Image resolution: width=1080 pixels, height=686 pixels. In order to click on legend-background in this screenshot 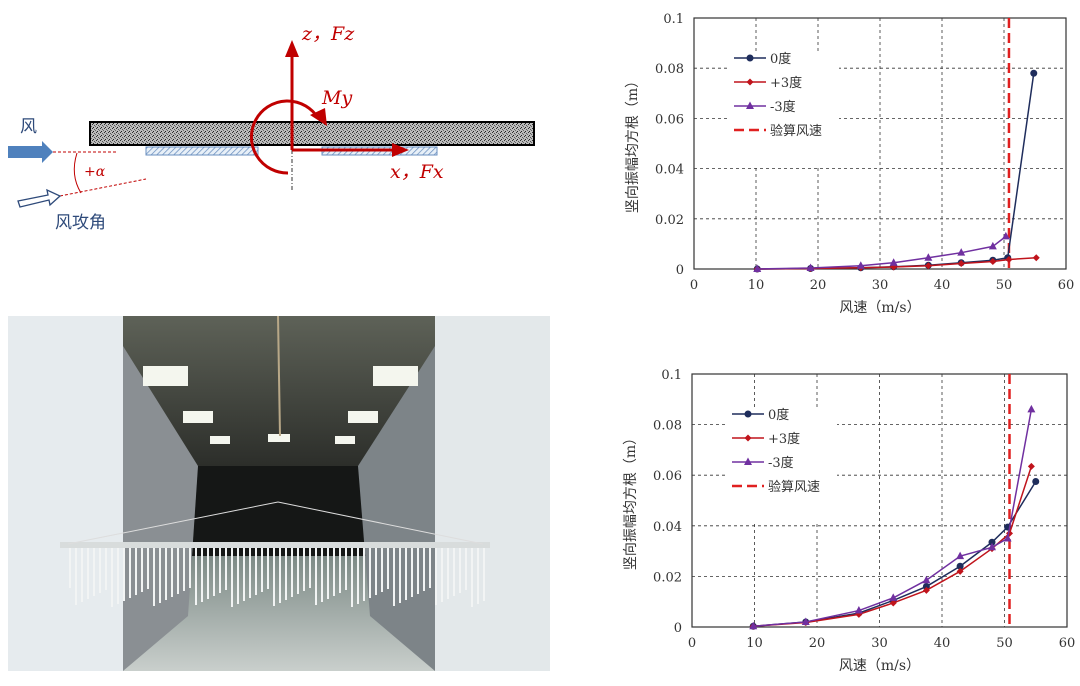, I will do `click(784, 110)`.